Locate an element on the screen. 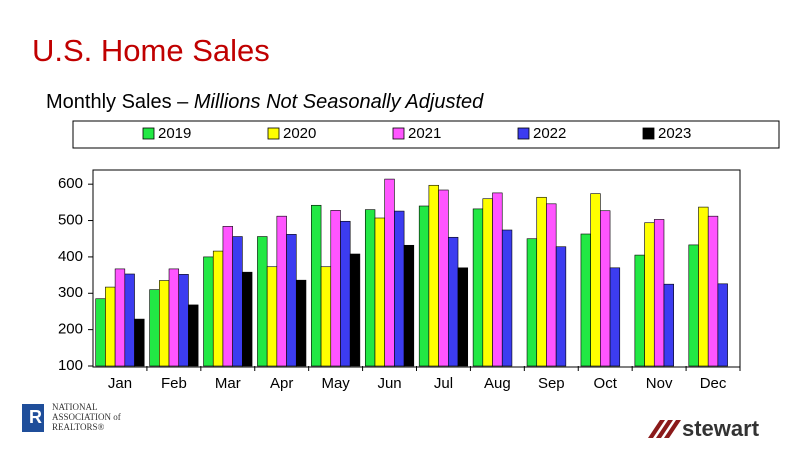 The image size is (800, 450). legend-label: 2021 is located at coordinates (424, 133).